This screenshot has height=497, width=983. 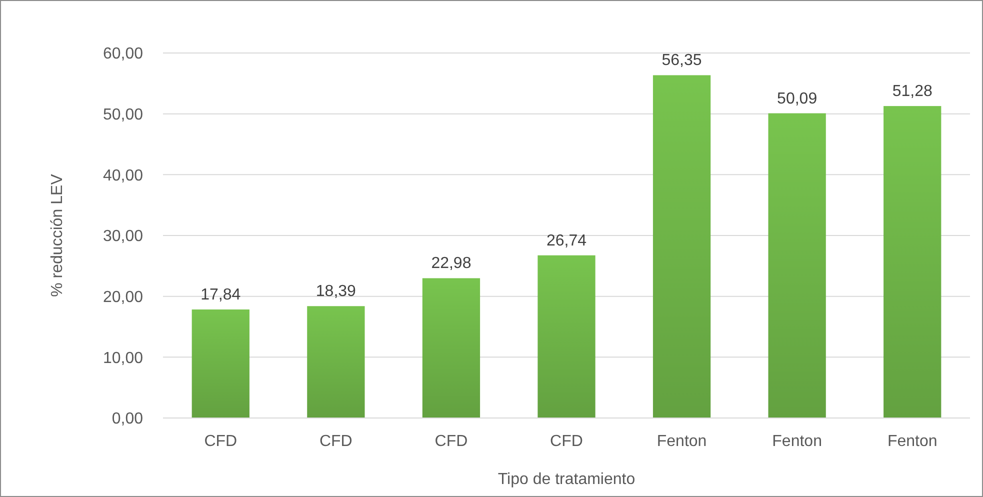 What do you see at coordinates (451, 263) in the screenshot?
I see `data-label: 22,98` at bounding box center [451, 263].